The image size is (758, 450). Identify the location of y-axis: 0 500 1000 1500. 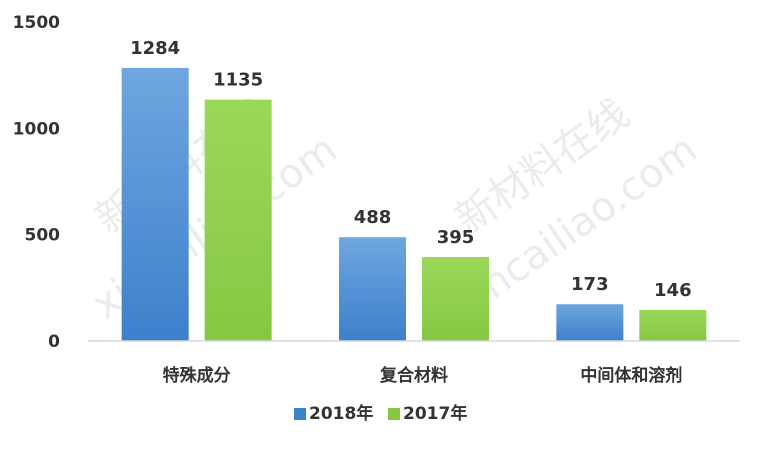
(36, 182).